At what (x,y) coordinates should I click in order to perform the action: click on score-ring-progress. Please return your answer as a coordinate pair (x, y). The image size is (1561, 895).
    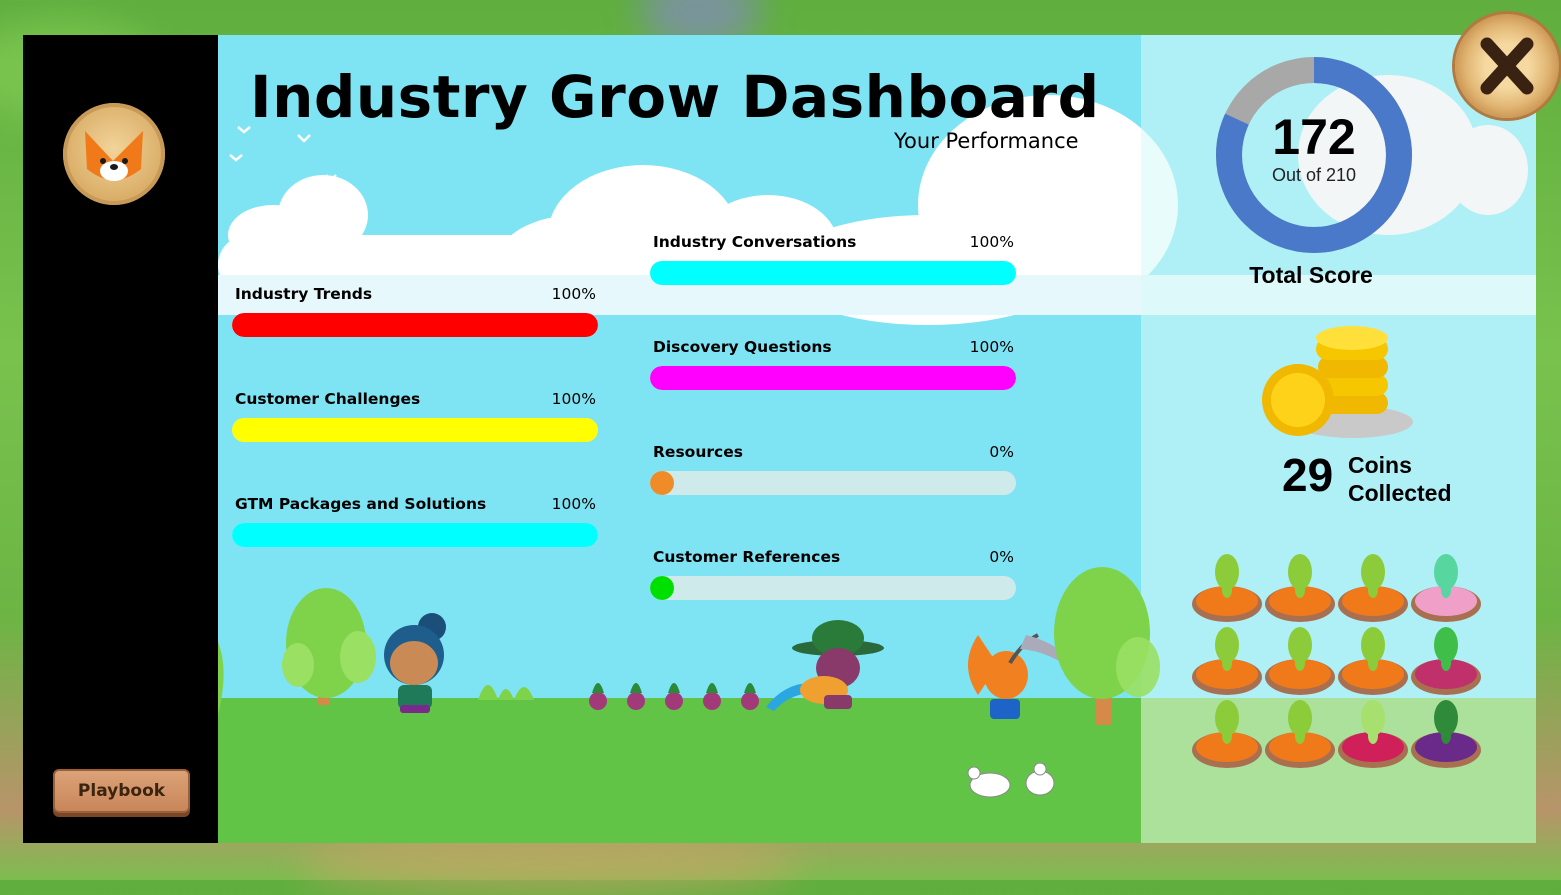
    Looking at the image, I should click on (1314, 155).